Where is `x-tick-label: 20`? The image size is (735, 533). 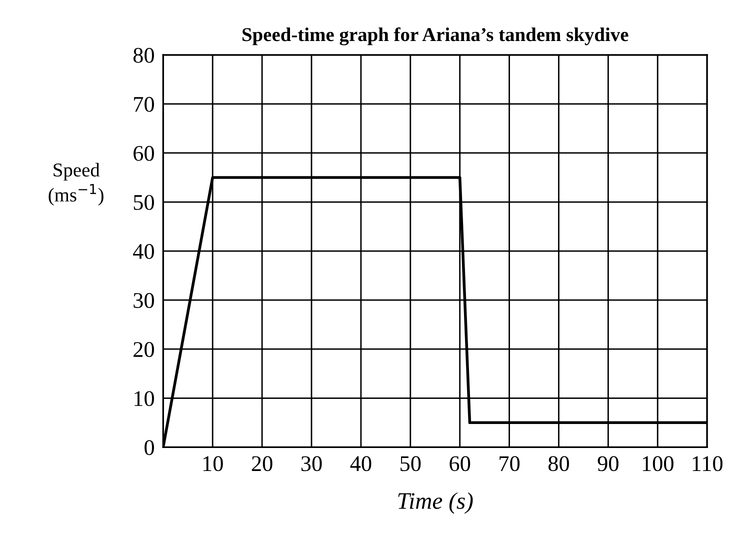
x-tick-label: 20 is located at coordinates (262, 464).